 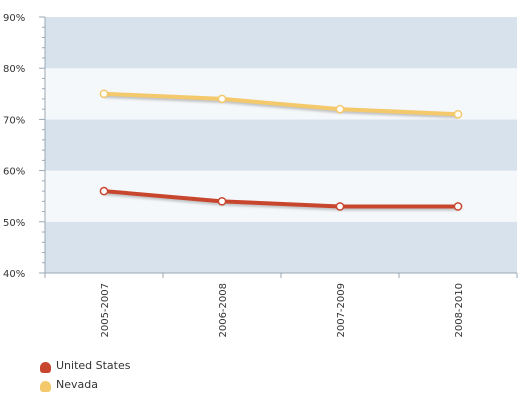 I want to click on y-tick-label: 90%, so click(x=14, y=18).